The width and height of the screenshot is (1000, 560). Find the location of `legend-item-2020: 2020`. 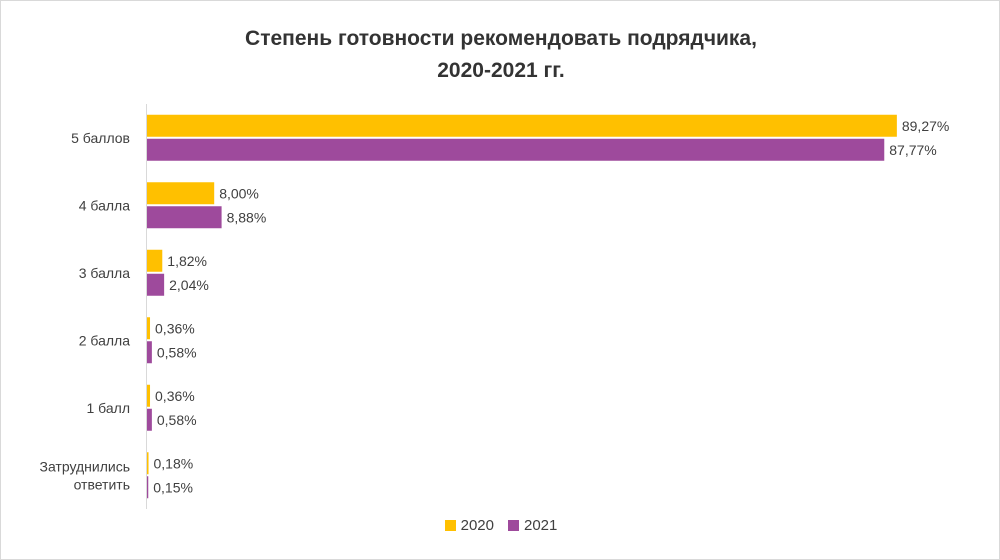

legend-item-2020: 2020 is located at coordinates (469, 525).